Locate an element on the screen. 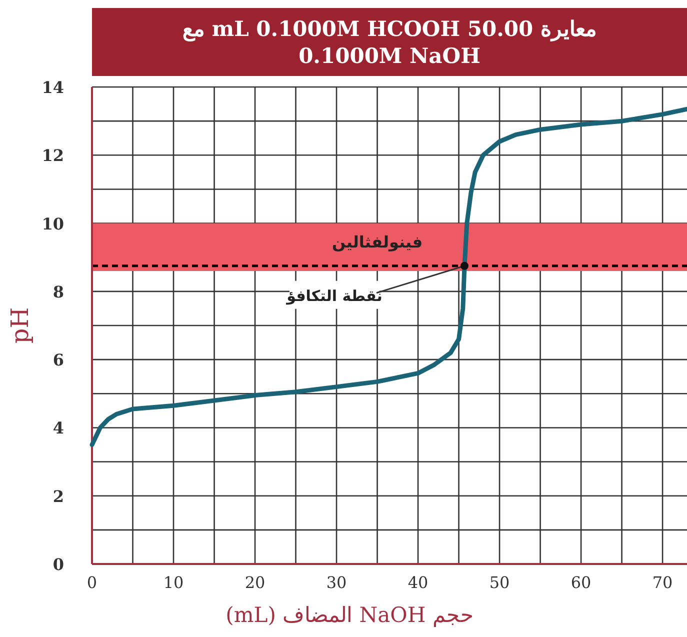 This screenshot has height=637, width=687. band-label: فينولفثالين is located at coordinates (377, 242).